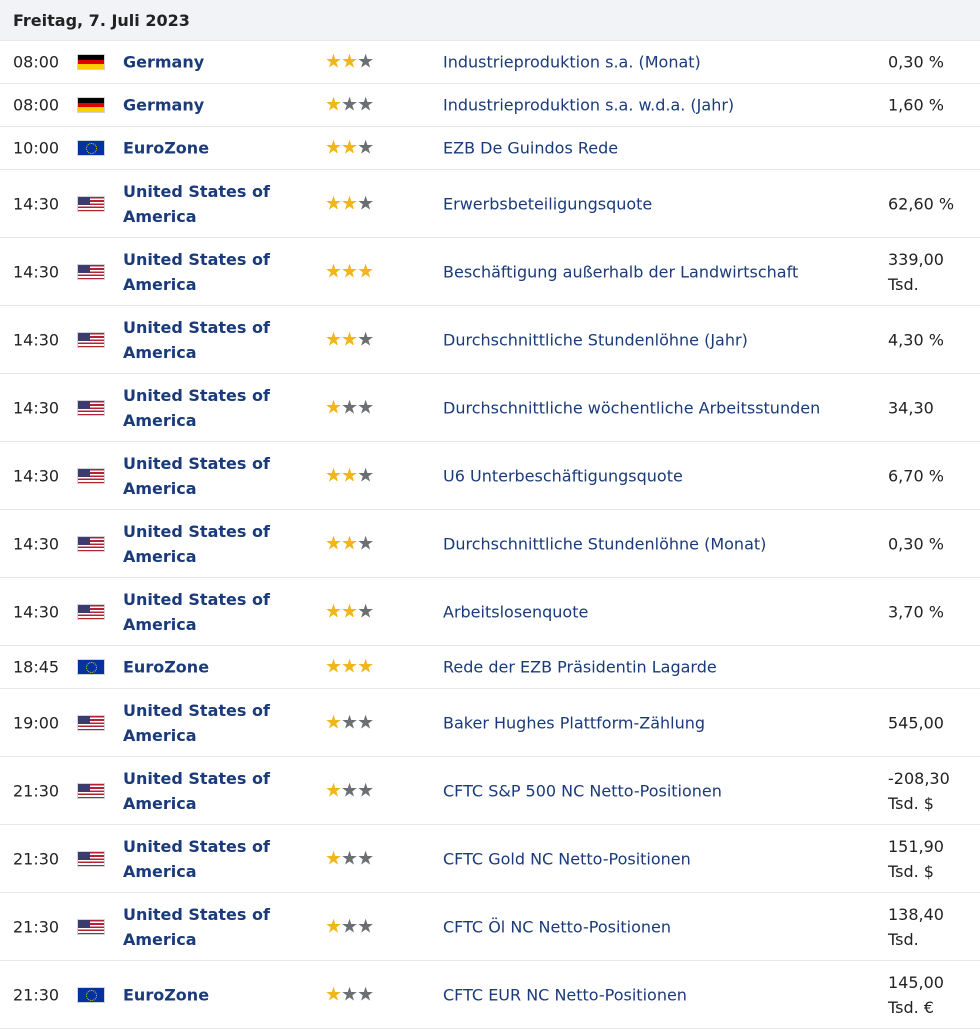 Image resolution: width=980 pixels, height=1030 pixels. I want to click on date-title: Freitag, 7. Juli 2023, so click(101, 20).